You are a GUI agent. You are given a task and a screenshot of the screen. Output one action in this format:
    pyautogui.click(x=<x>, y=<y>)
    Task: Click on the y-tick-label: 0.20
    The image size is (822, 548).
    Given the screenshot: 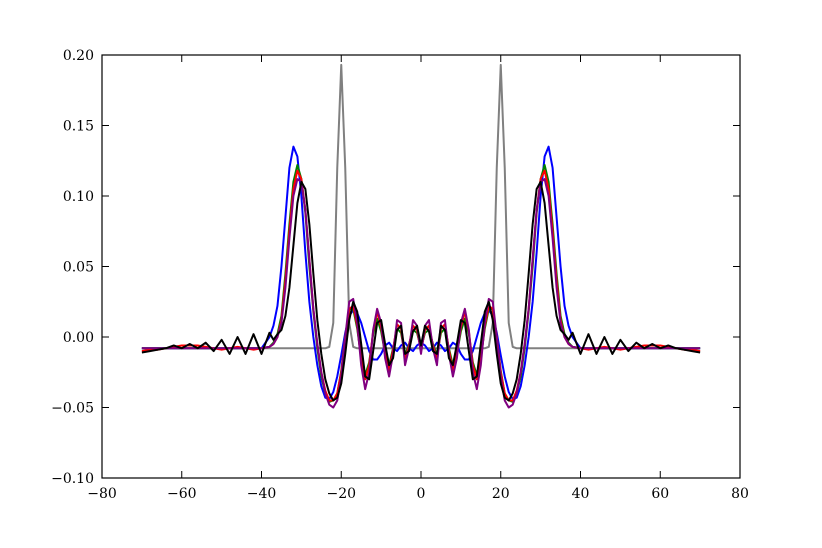 What is the action you would take?
    pyautogui.click(x=78, y=56)
    